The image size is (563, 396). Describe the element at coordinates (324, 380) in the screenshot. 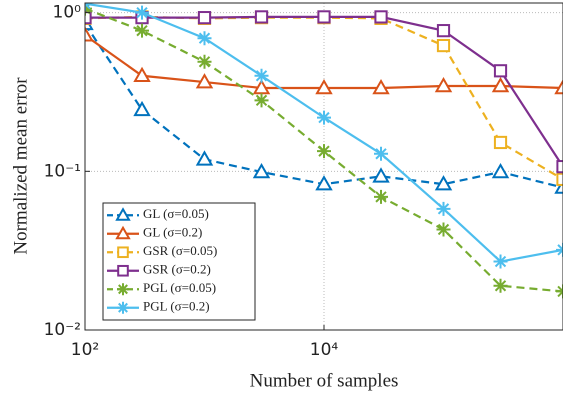

I see `x-axis-label: Number of samples` at that location.